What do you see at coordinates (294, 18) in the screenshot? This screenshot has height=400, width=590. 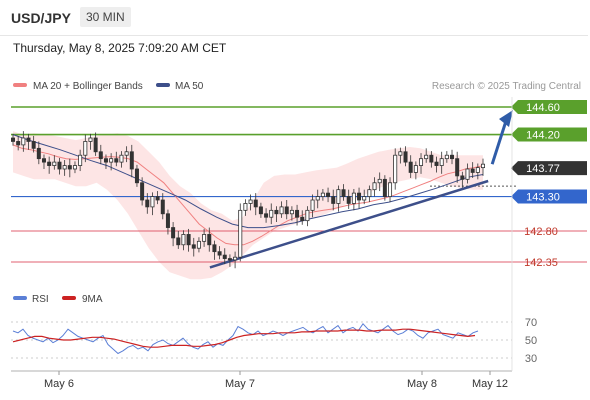 I see `header-bar: USD/JPY 30 MIN` at bounding box center [294, 18].